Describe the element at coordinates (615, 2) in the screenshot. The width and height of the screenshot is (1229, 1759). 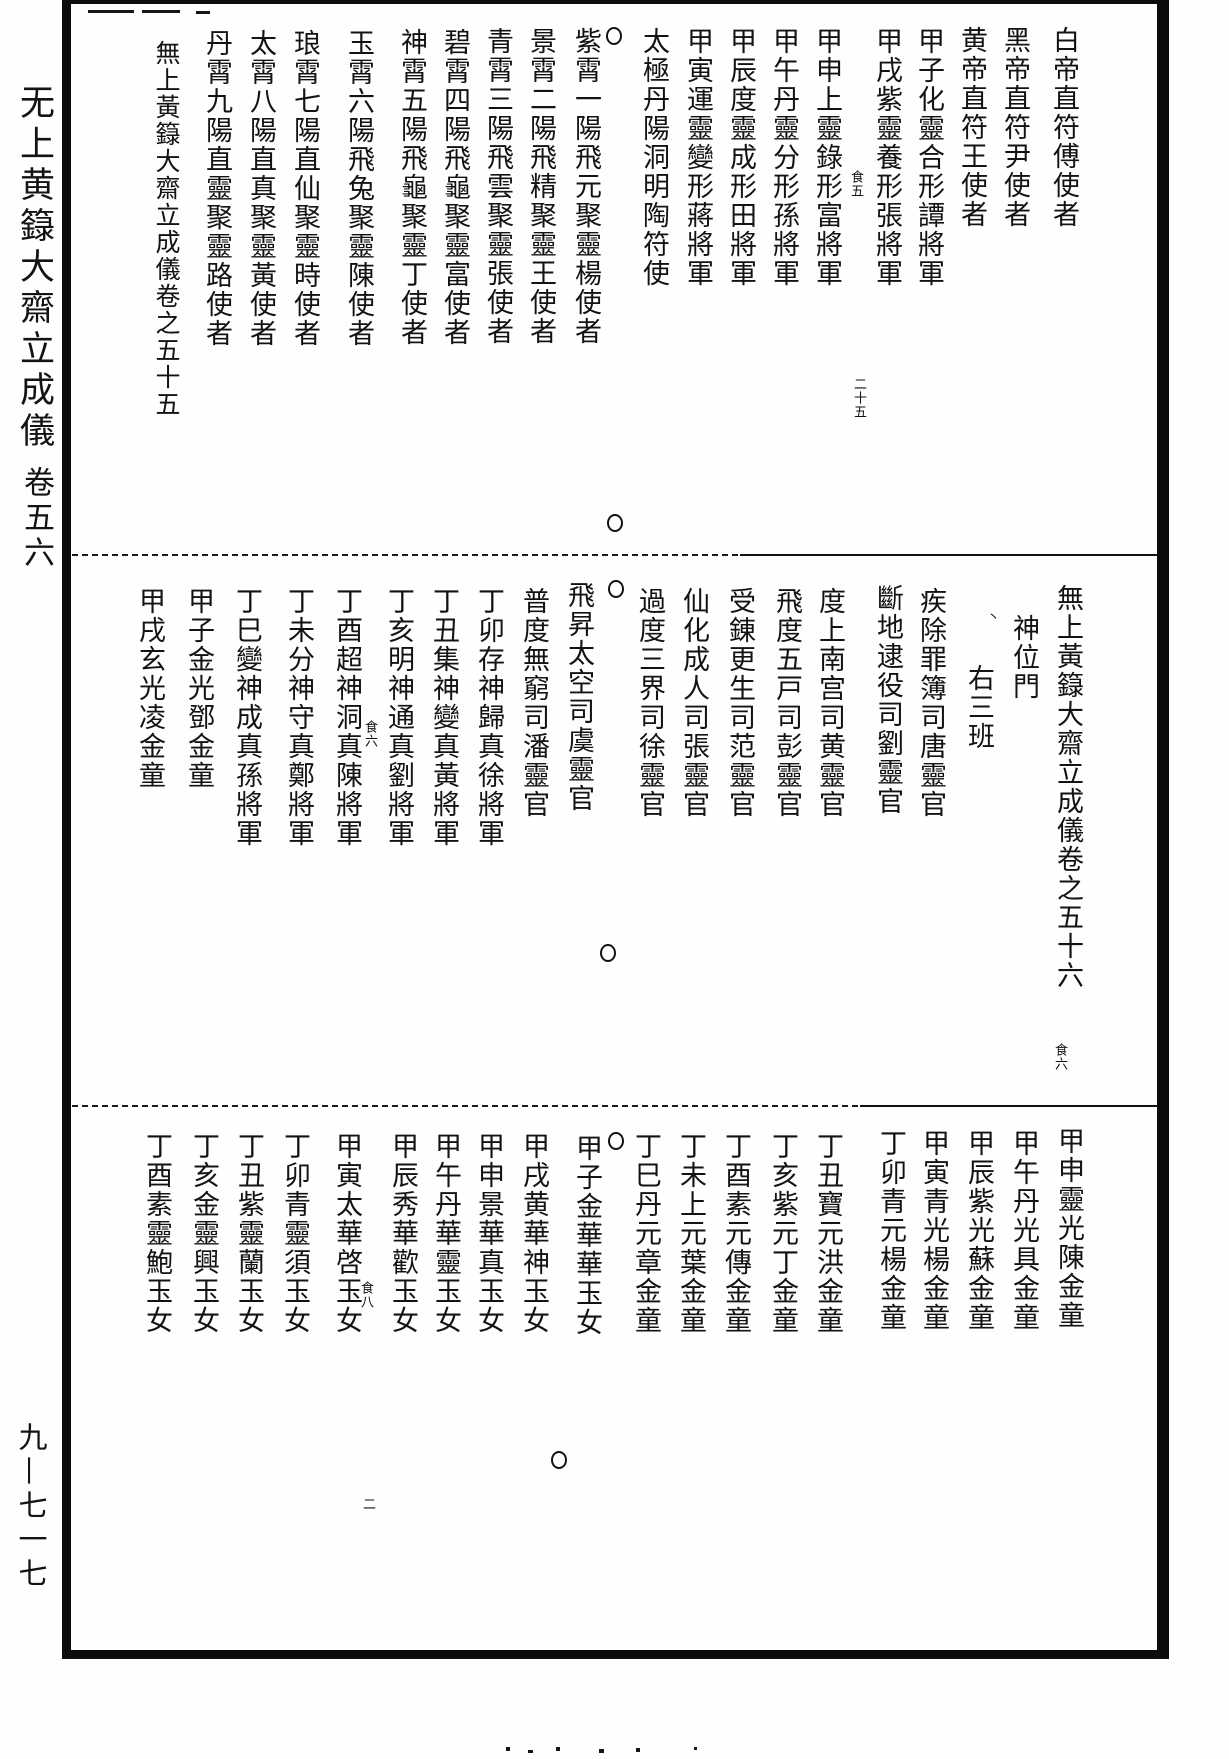
I see `frame-border-top` at that location.